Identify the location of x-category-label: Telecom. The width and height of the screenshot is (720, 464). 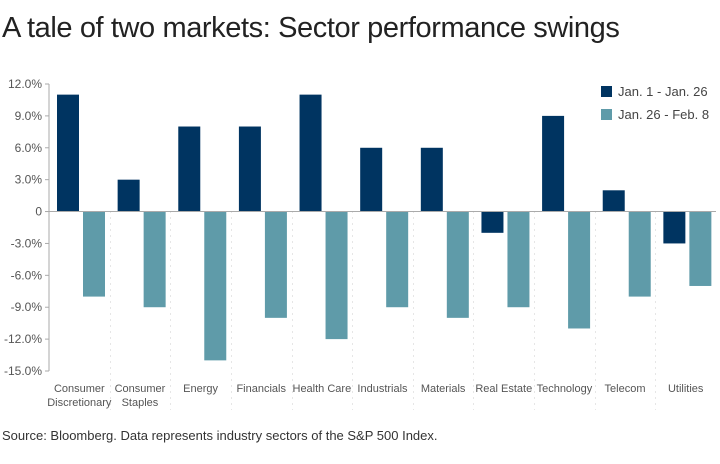
(625, 389).